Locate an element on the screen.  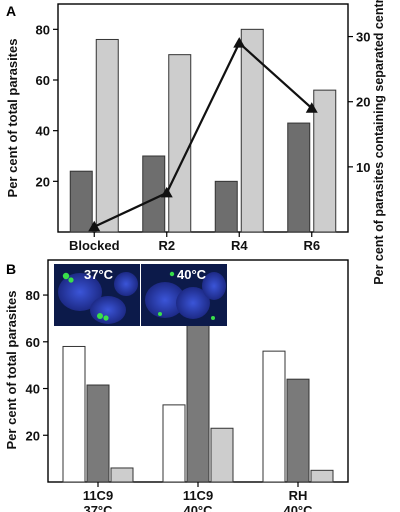
panel-a-y-axis-label: Per cent of total parasites is located at coordinates (12, 118).